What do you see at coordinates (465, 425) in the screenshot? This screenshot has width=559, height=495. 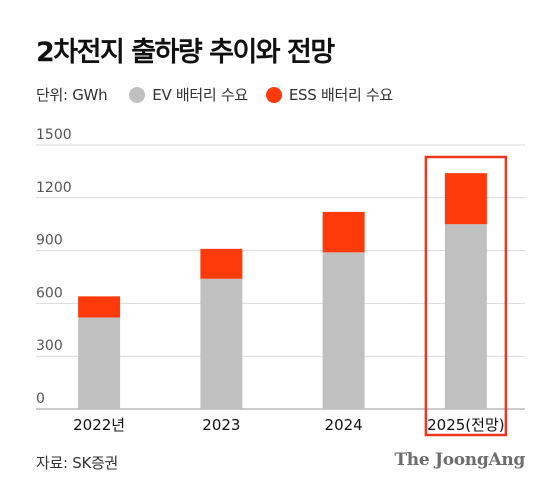 I see `x-tick-label: 2025(전망)` at bounding box center [465, 425].